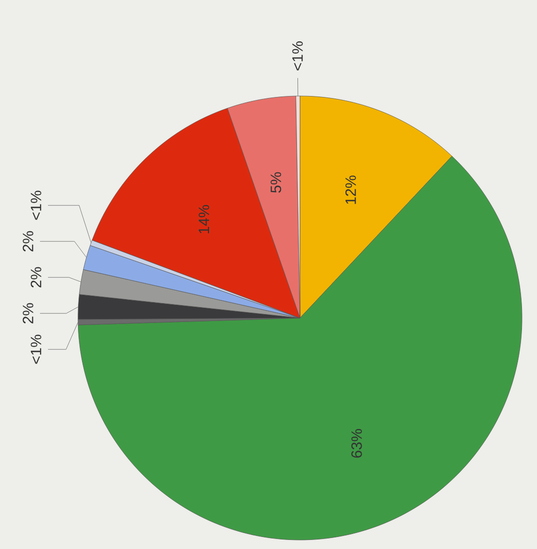  Describe the element at coordinates (350, 190) in the screenshot. I see `data-label: 12%` at that location.